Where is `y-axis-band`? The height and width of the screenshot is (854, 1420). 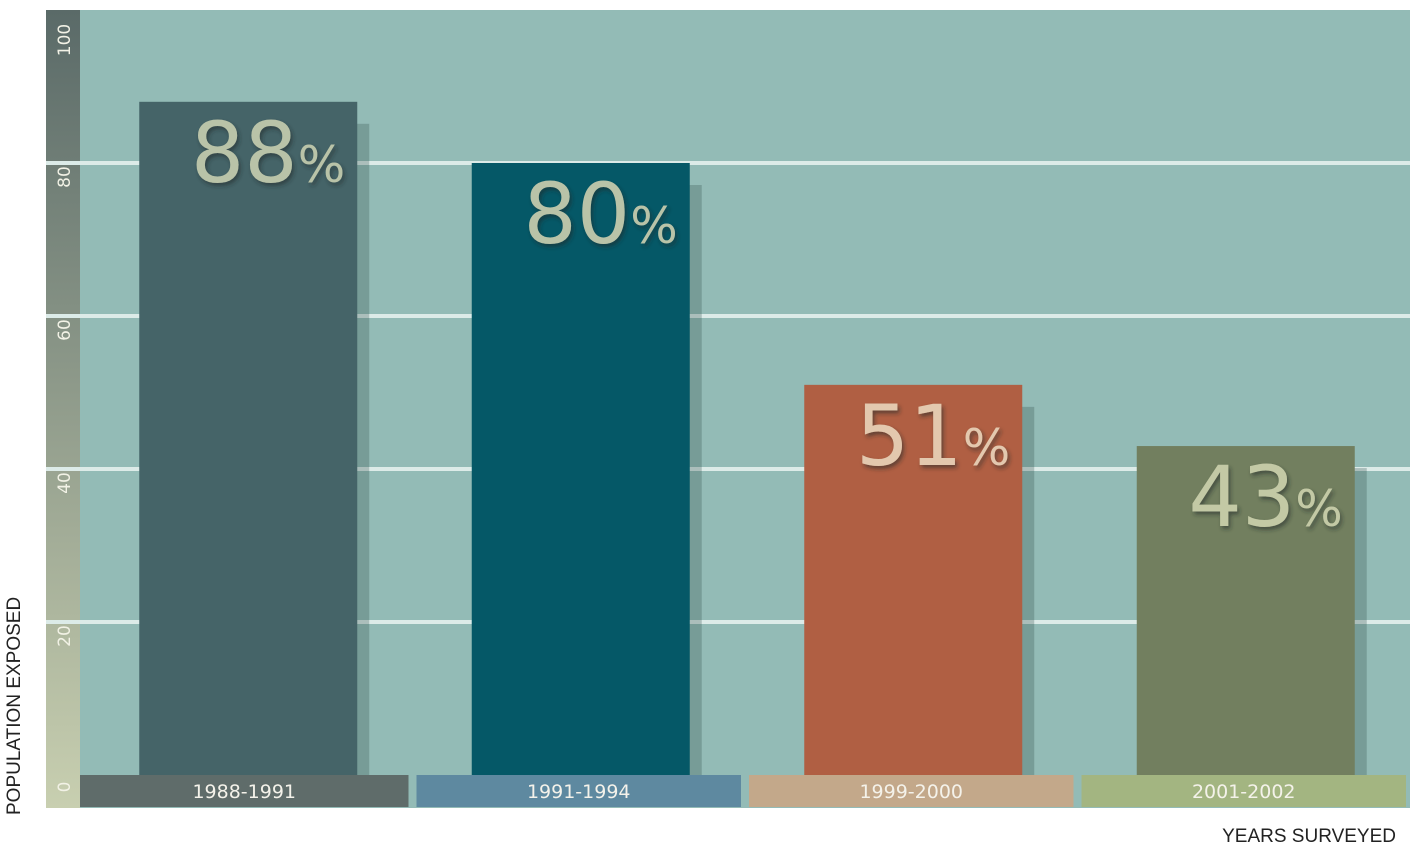 y-axis-band is located at coordinates (63, 409).